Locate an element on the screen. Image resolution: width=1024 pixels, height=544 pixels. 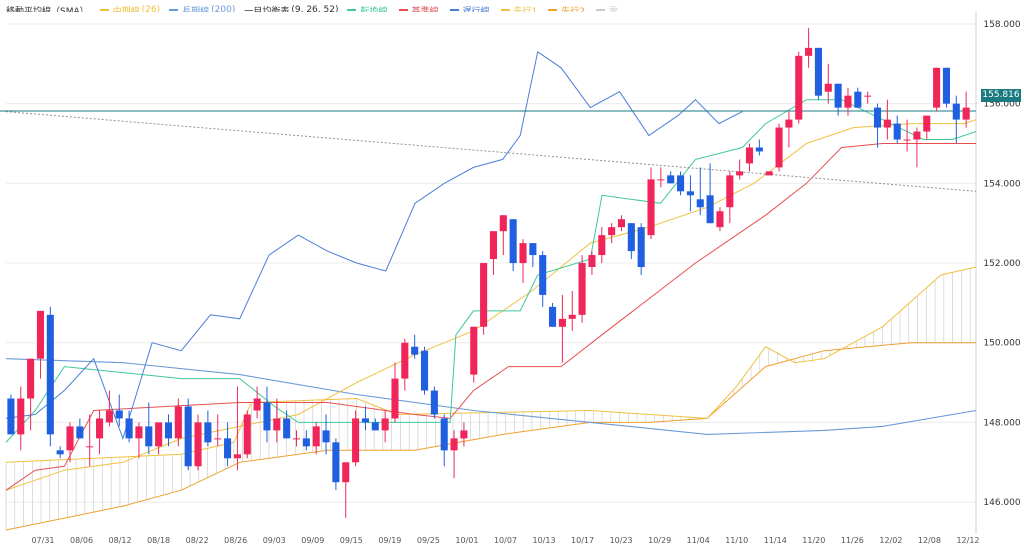
legend-param: (9, 26, 52) is located at coordinates (315, 10).